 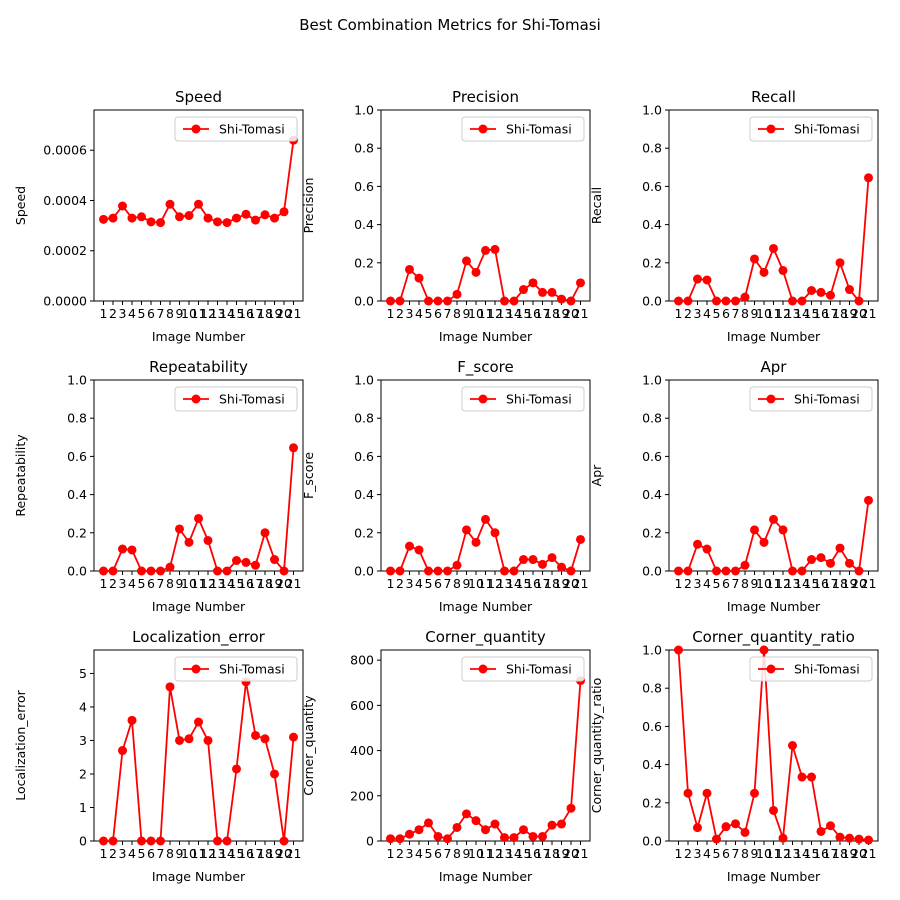 What do you see at coordinates (265, 853) in the screenshot?
I see `x-tick-label: 18` at bounding box center [265, 853].